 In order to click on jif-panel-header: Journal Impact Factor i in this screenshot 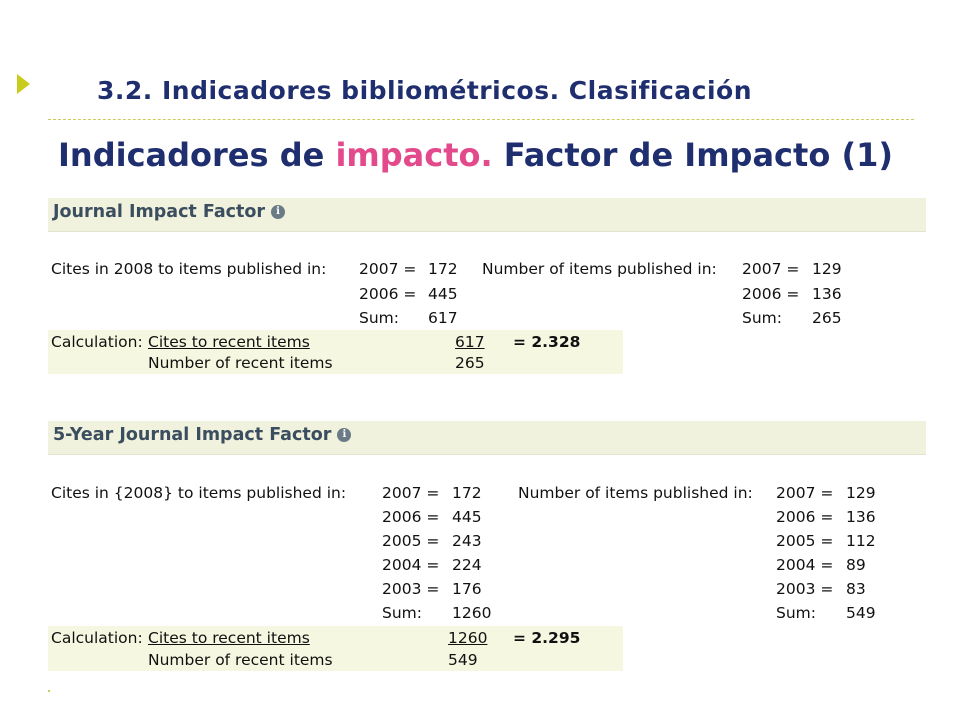, I will do `click(487, 215)`.